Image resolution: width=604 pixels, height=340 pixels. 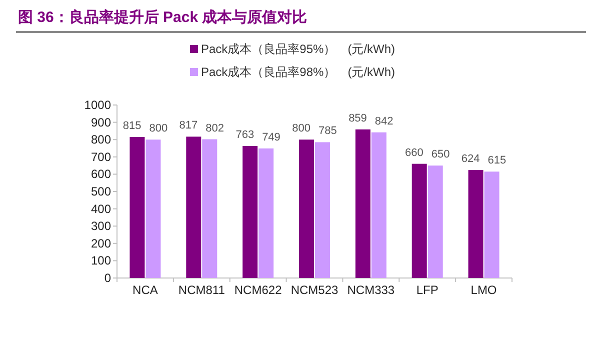 I want to click on y-tick-label: 700, so click(x=101, y=157).